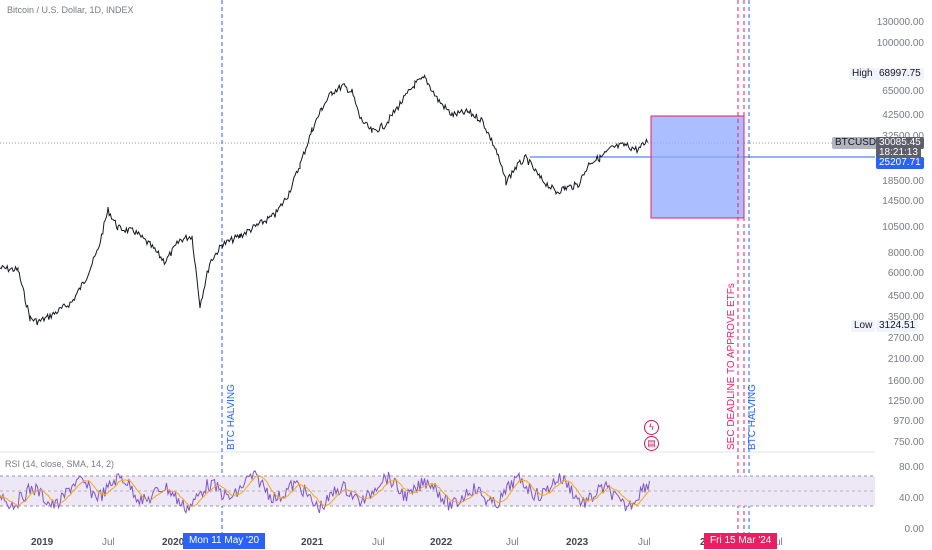 The image size is (932, 550). Describe the element at coordinates (900, 143) in the screenshot. I see `last-price-tag: 30085.45` at that location.